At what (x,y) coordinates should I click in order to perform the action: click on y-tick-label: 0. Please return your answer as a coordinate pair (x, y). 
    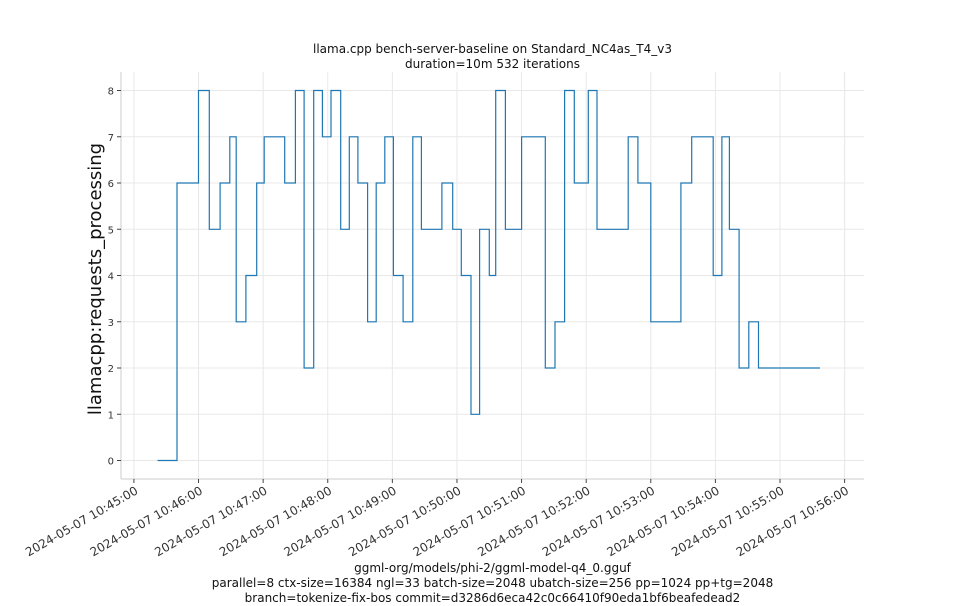
    Looking at the image, I should click on (111, 462).